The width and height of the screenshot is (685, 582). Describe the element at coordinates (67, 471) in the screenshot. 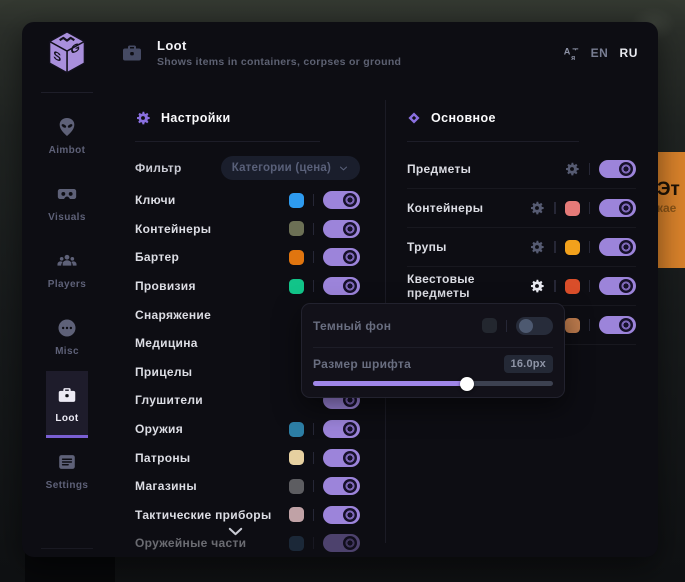

I see `sidebar-item-settings: Settings` at that location.